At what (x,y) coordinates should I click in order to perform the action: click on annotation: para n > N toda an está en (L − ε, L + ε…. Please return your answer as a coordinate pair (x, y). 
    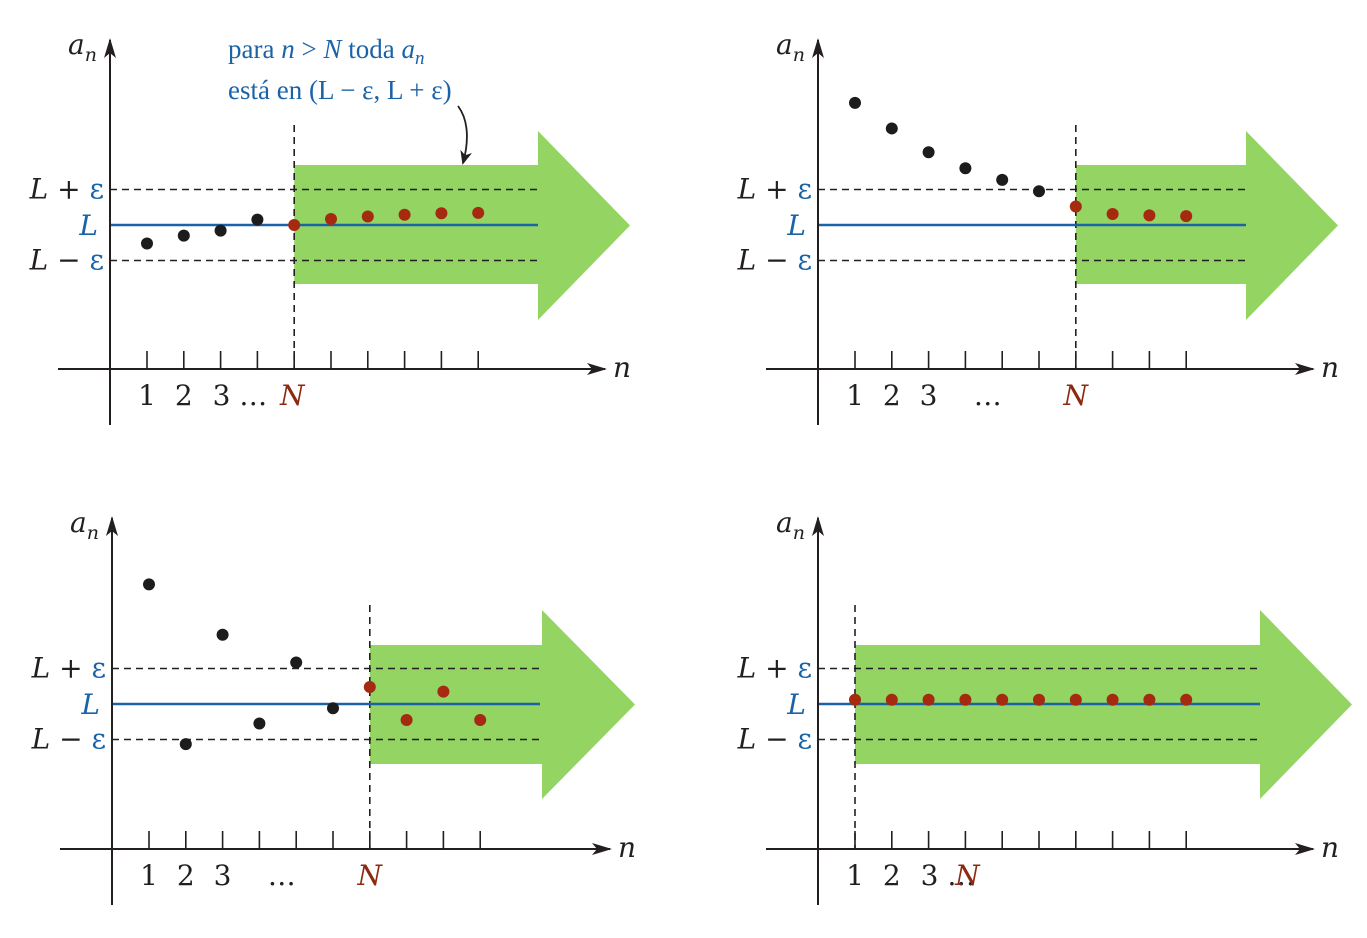
    Looking at the image, I should click on (350, 99).